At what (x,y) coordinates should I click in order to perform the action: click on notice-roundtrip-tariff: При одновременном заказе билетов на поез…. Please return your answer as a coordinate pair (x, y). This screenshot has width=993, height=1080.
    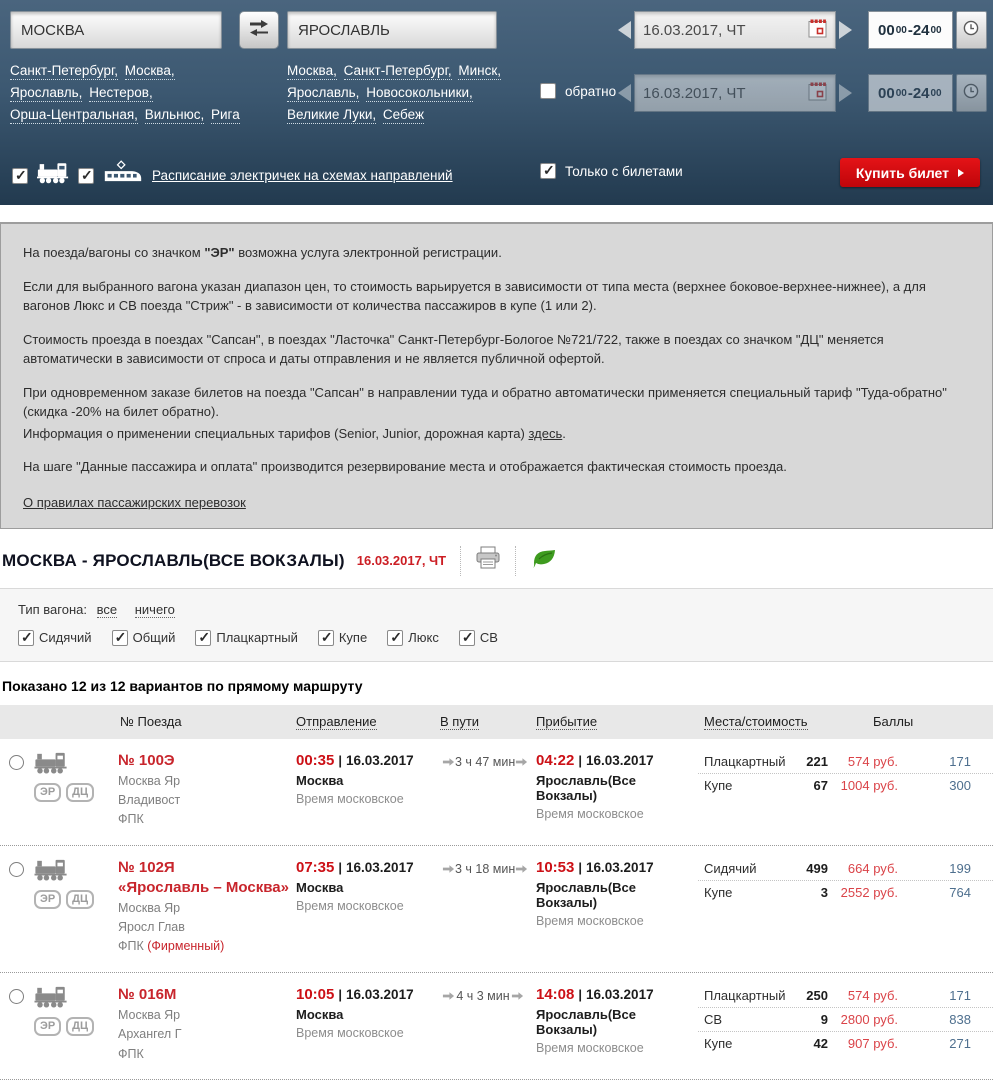
    Looking at the image, I should click on (485, 402).